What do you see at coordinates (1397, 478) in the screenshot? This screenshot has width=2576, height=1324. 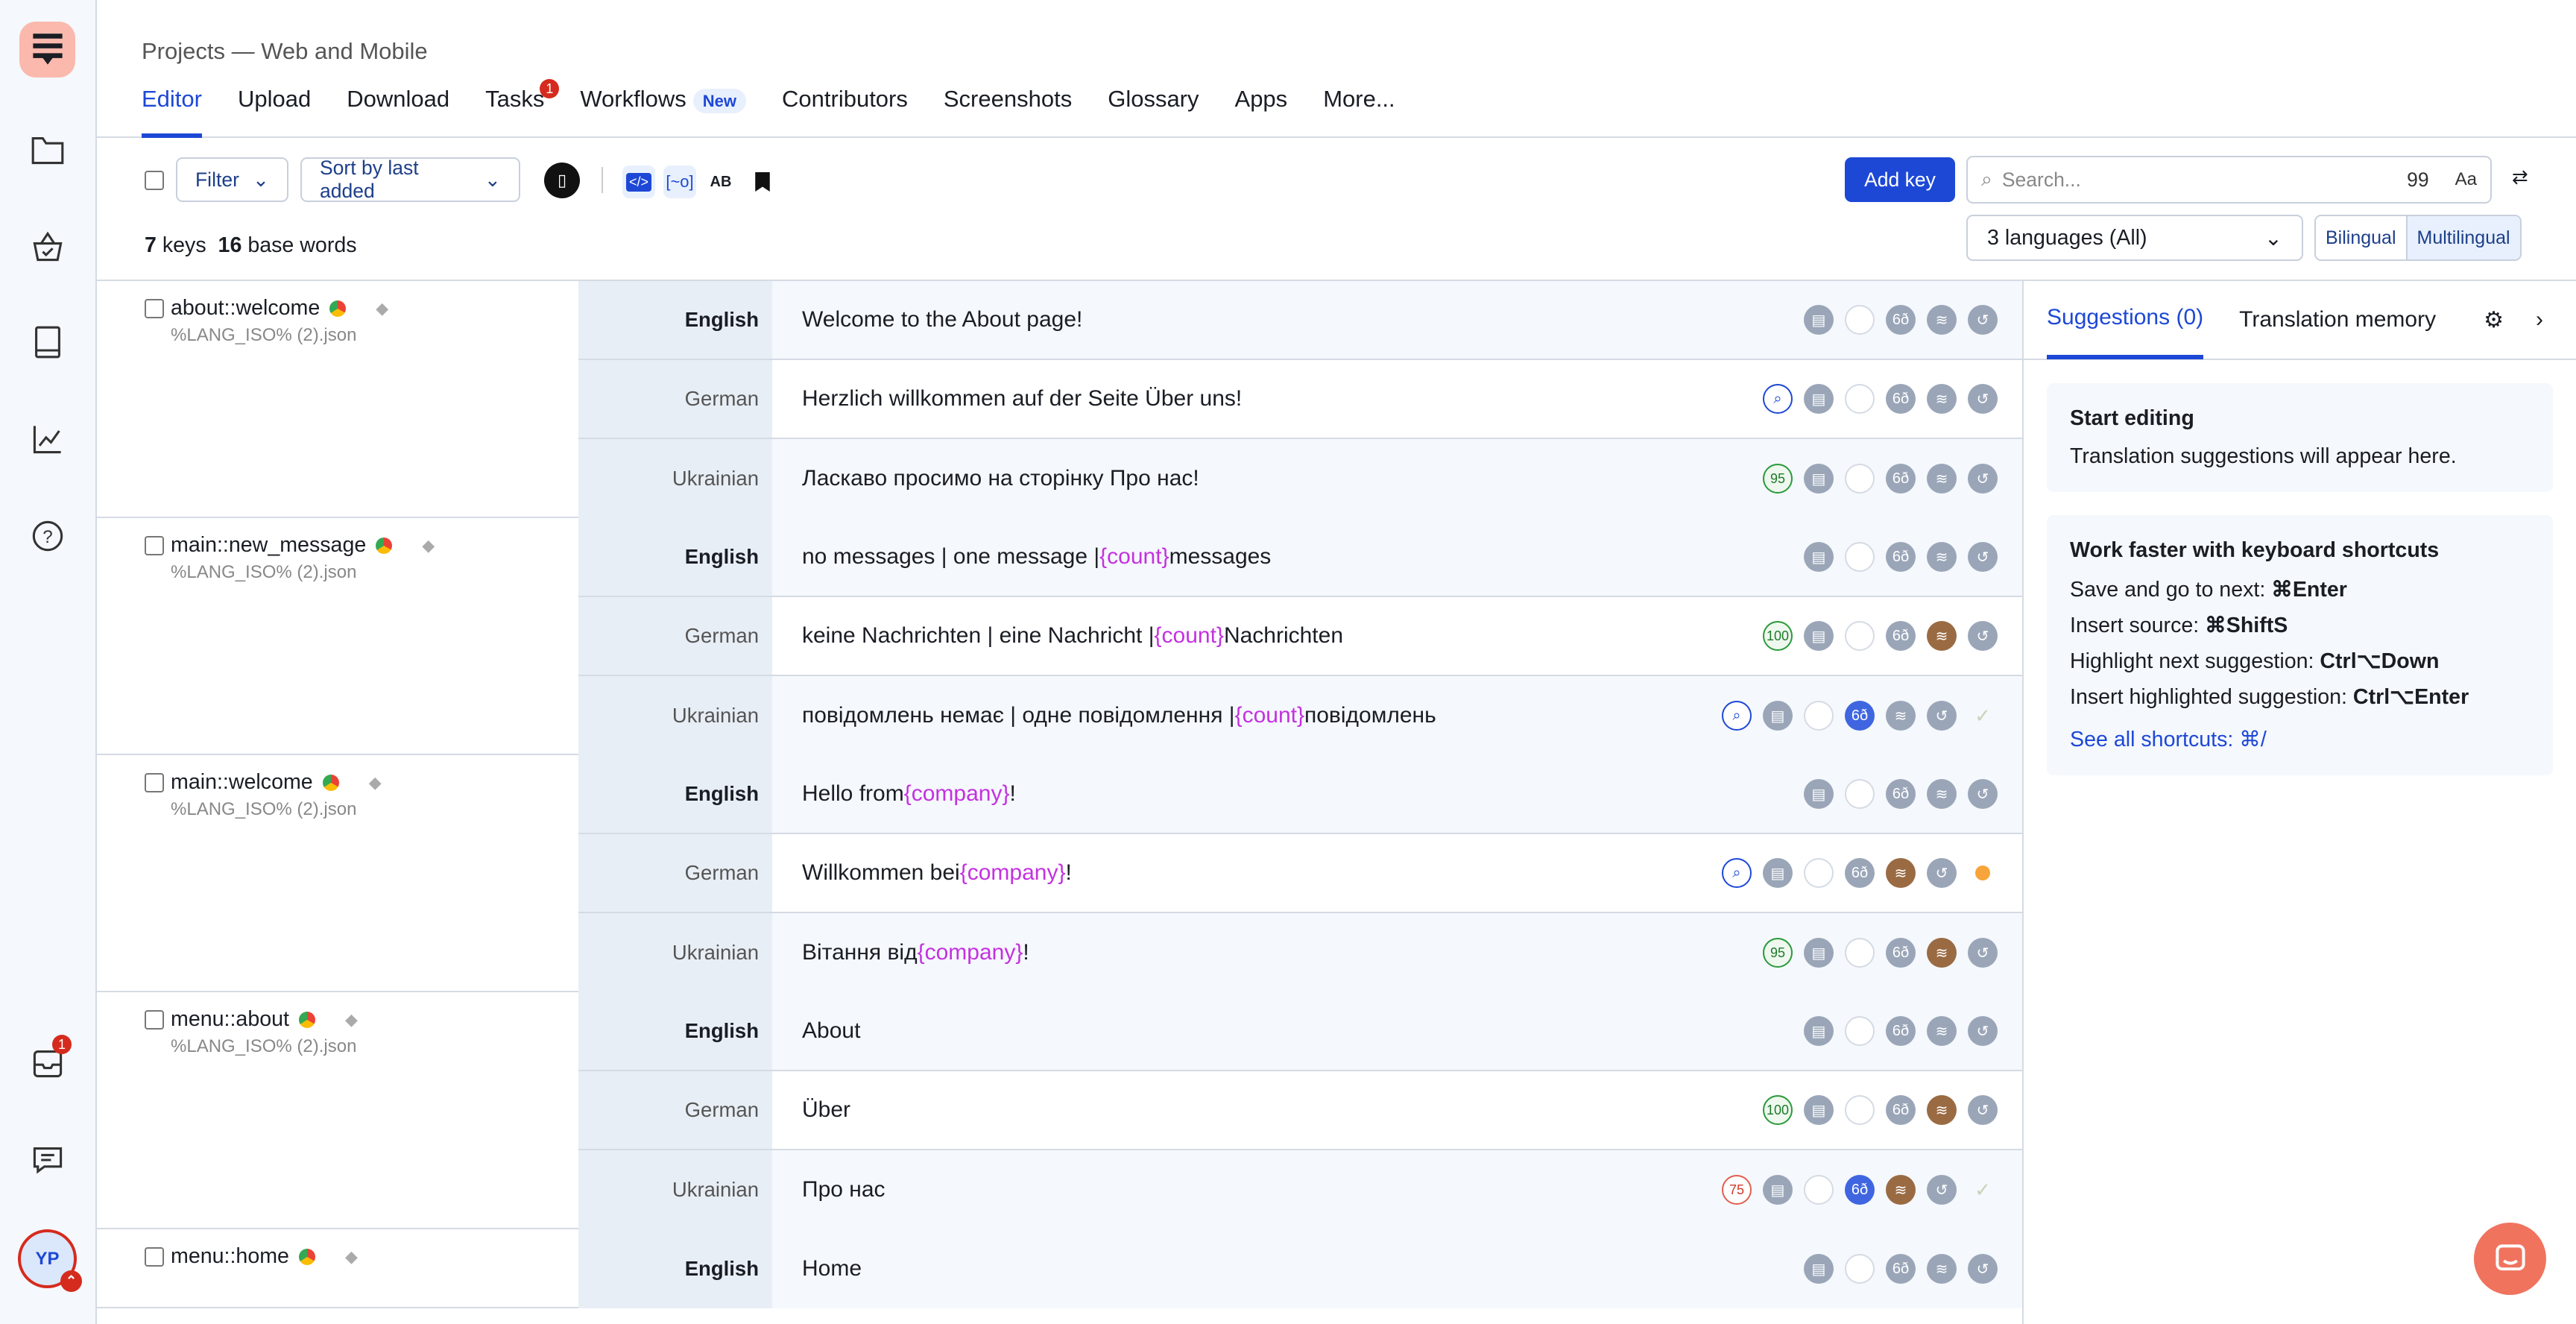 I see `translation-text: Ласкаво просимо на сторінку Про нас!` at bounding box center [1397, 478].